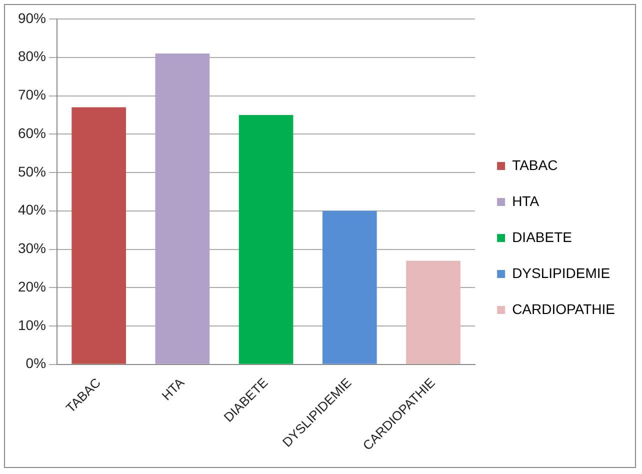 The height and width of the screenshot is (474, 642). I want to click on legend-label: CARDIOPATHIE, so click(563, 308).